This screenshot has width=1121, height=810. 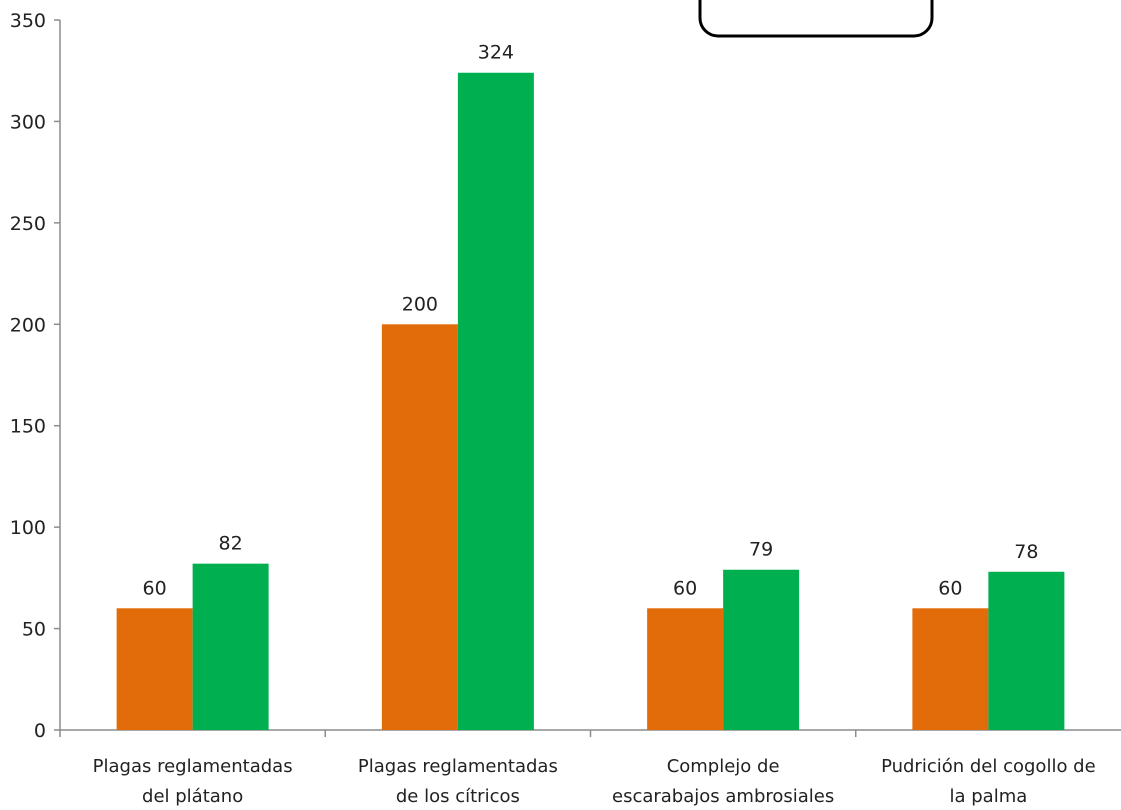 What do you see at coordinates (28, 427) in the screenshot?
I see `y-tick-label: 150` at bounding box center [28, 427].